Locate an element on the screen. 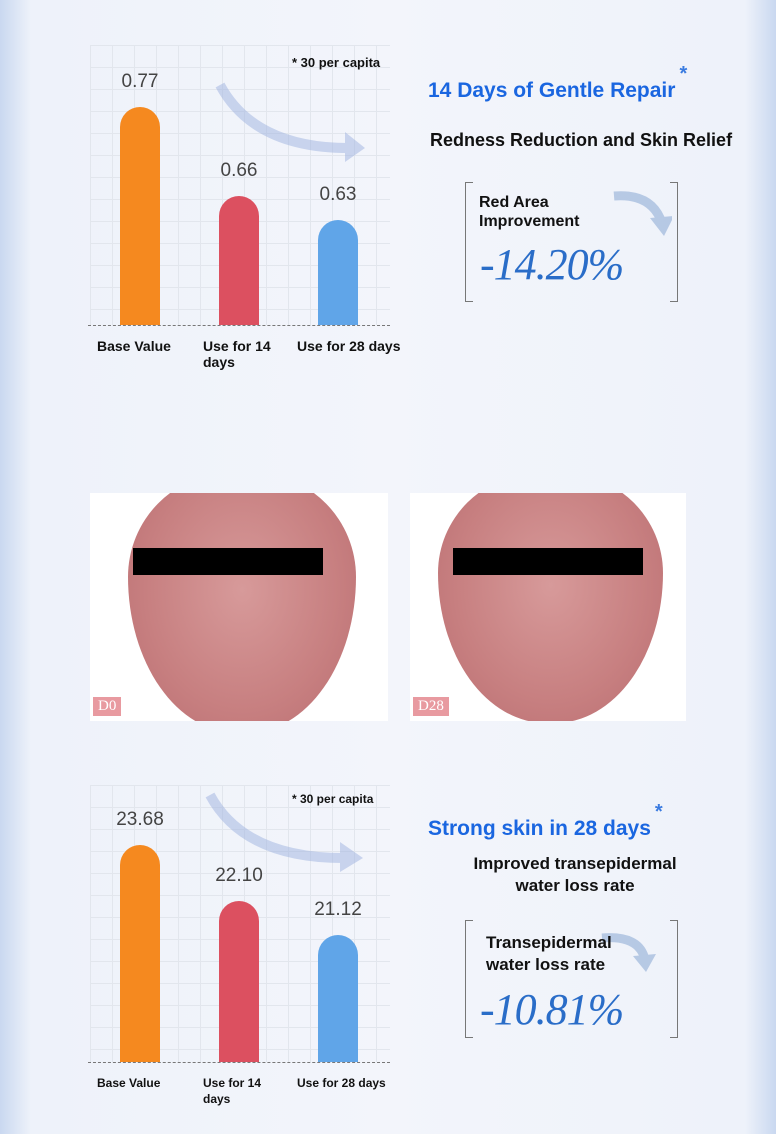  metric-label-line: water loss rate is located at coordinates (546, 964).